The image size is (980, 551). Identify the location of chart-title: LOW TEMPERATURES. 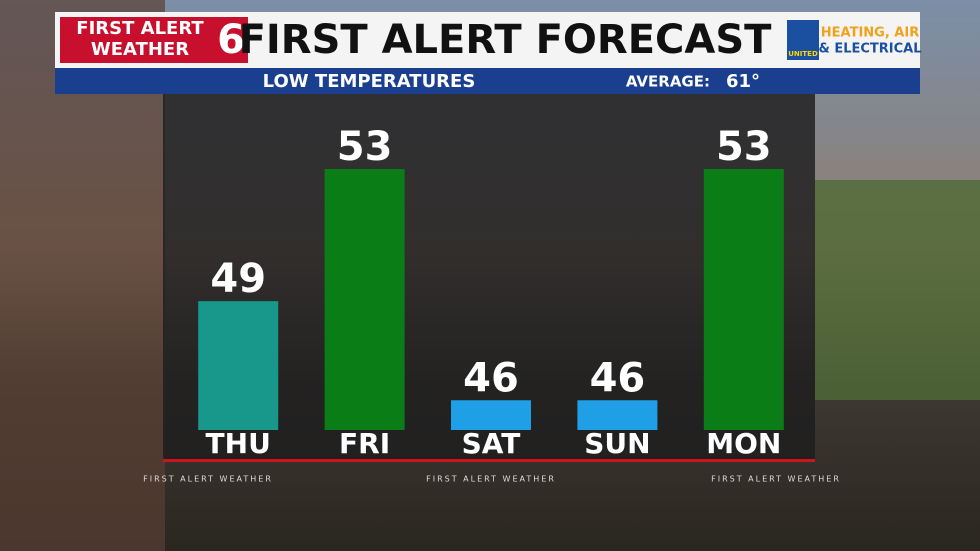
(369, 81).